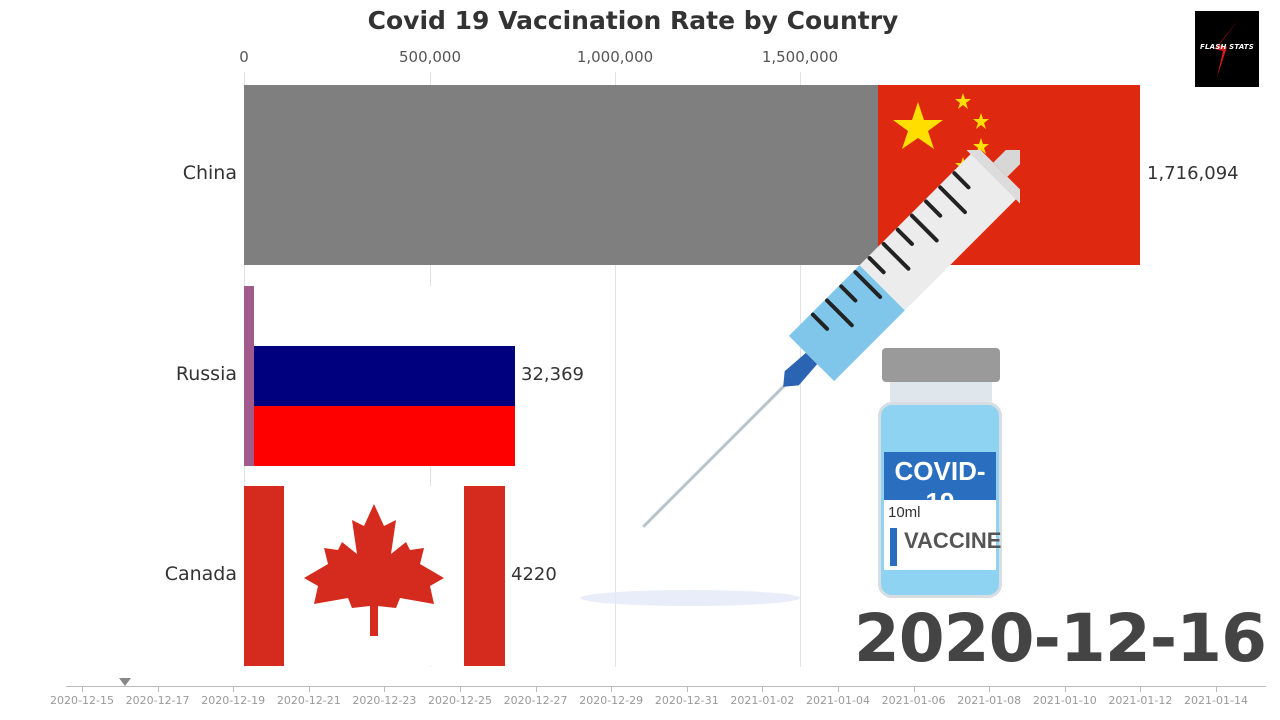 This screenshot has height=720, width=1280. What do you see at coordinates (800, 57) in the screenshot?
I see `axis-tick-1.5m: 1,500,000` at bounding box center [800, 57].